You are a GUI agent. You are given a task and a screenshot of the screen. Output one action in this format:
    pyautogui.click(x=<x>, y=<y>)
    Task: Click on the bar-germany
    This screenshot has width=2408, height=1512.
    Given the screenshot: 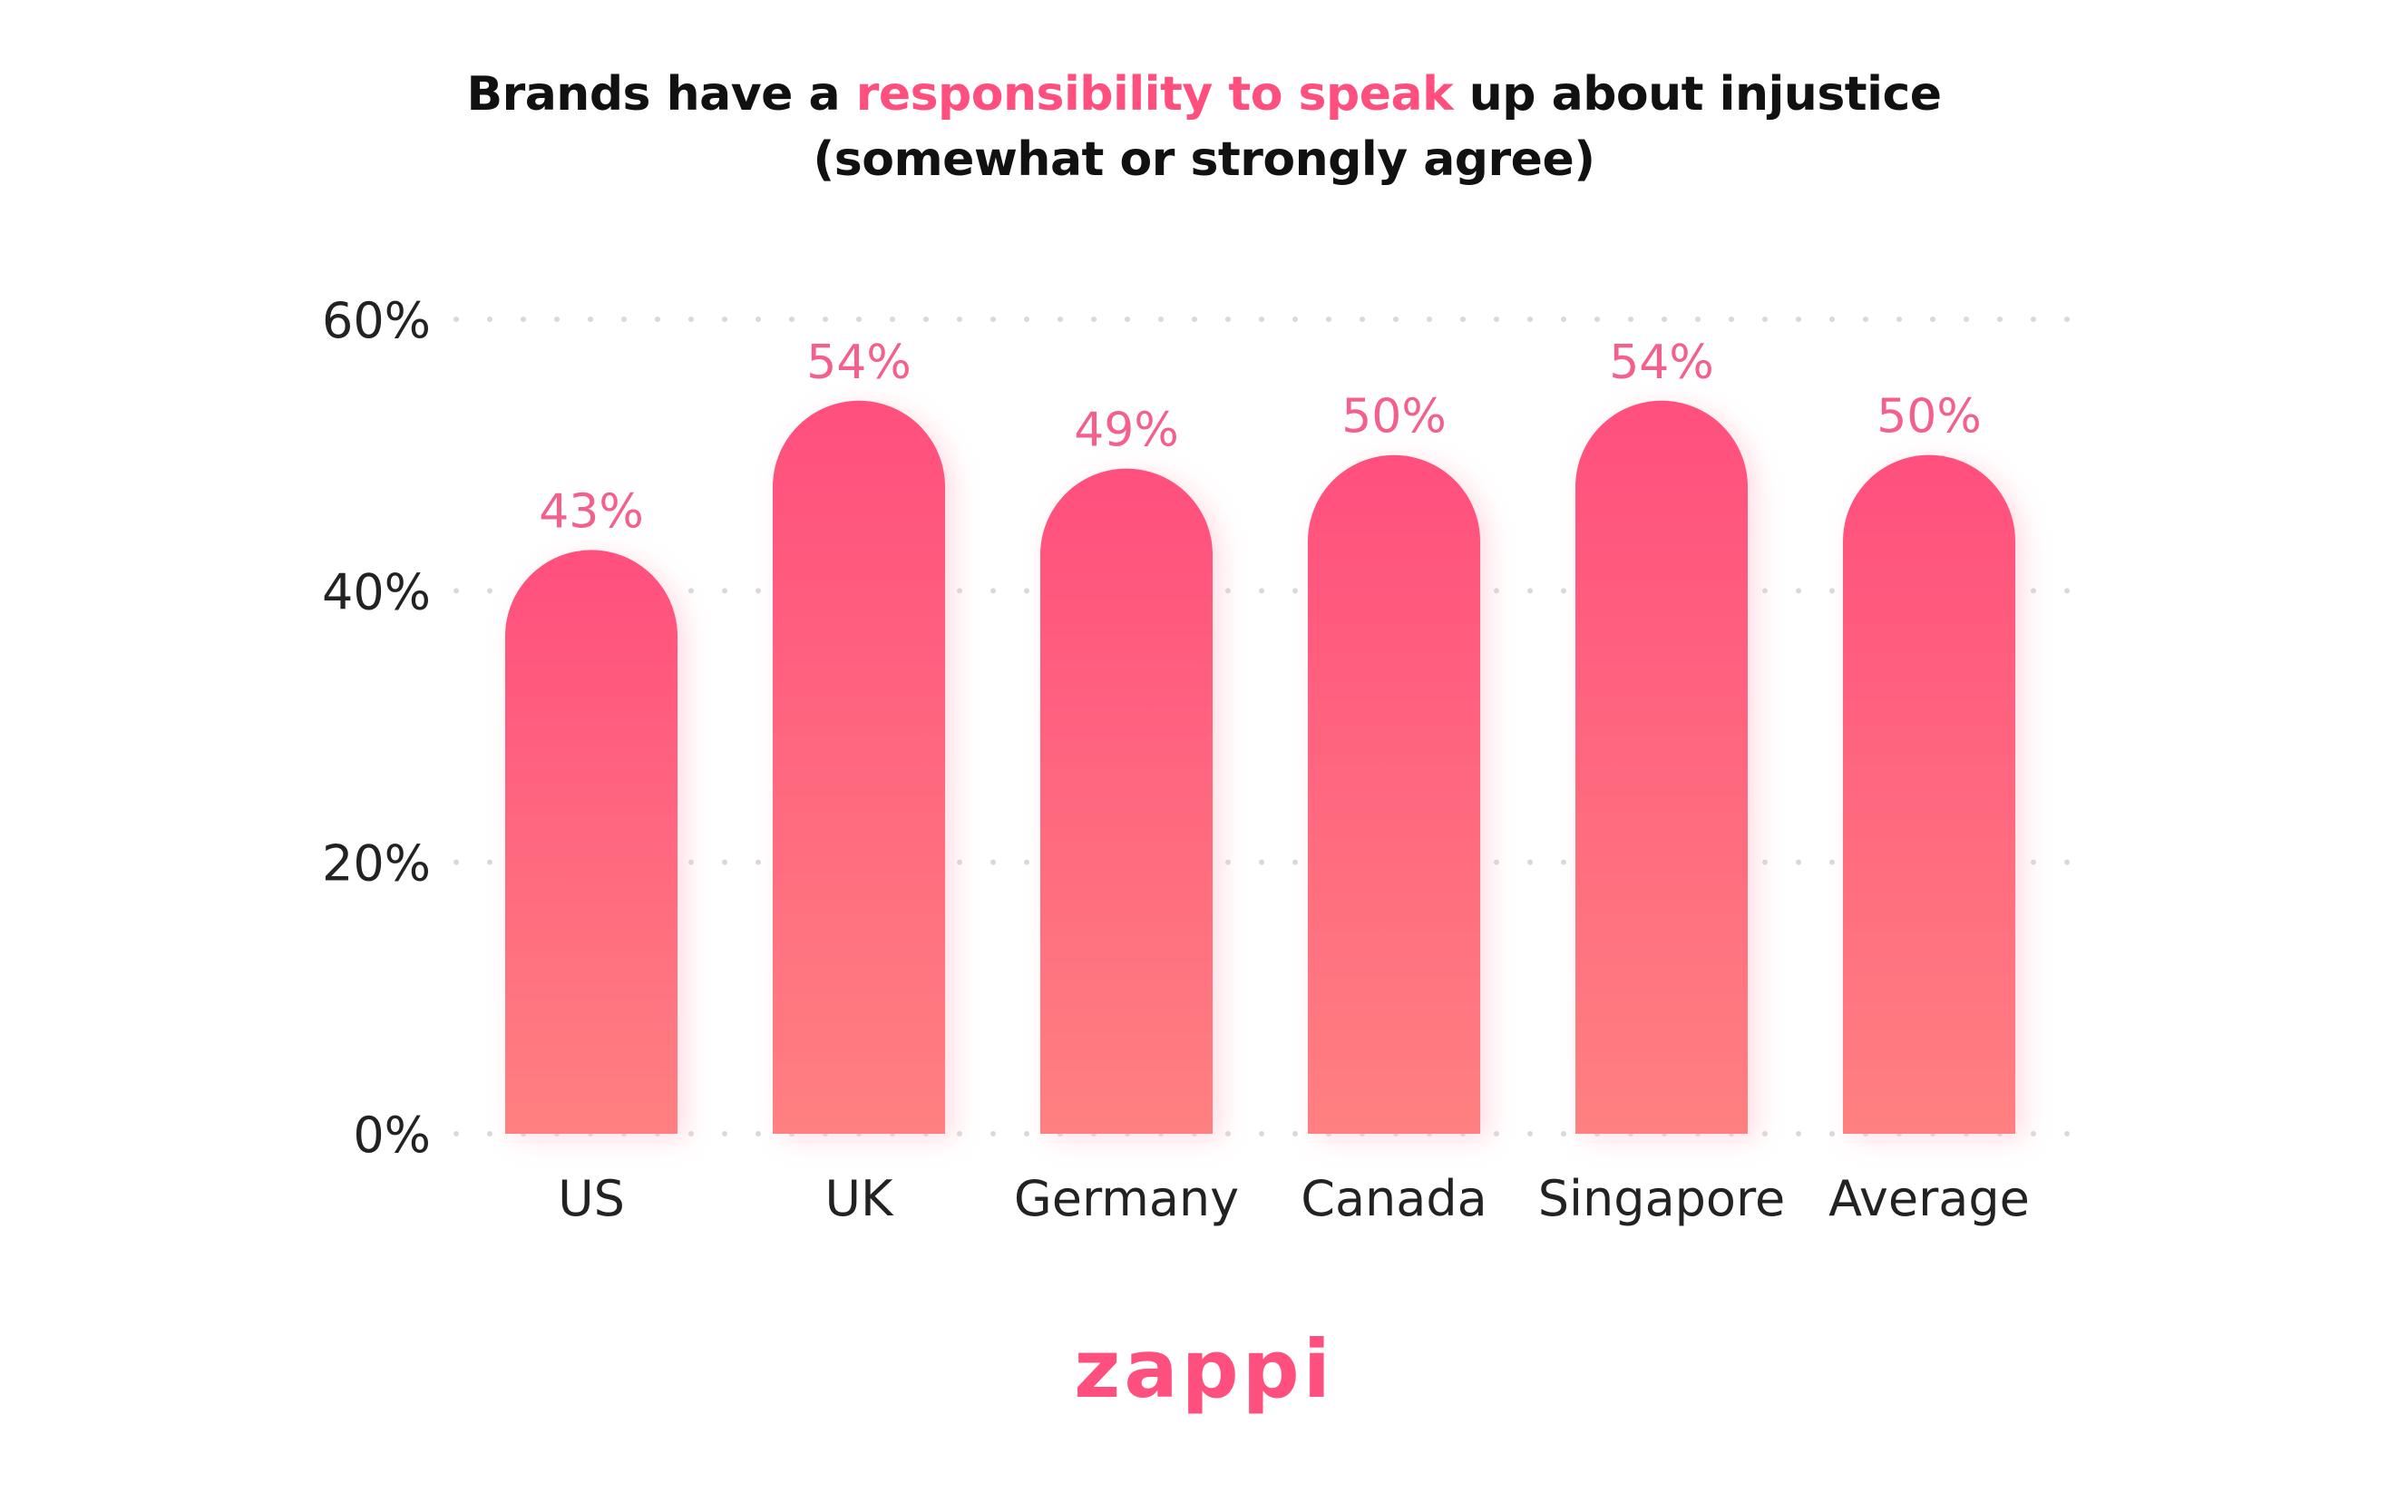 What is the action you would take?
    pyautogui.click(x=1126, y=801)
    